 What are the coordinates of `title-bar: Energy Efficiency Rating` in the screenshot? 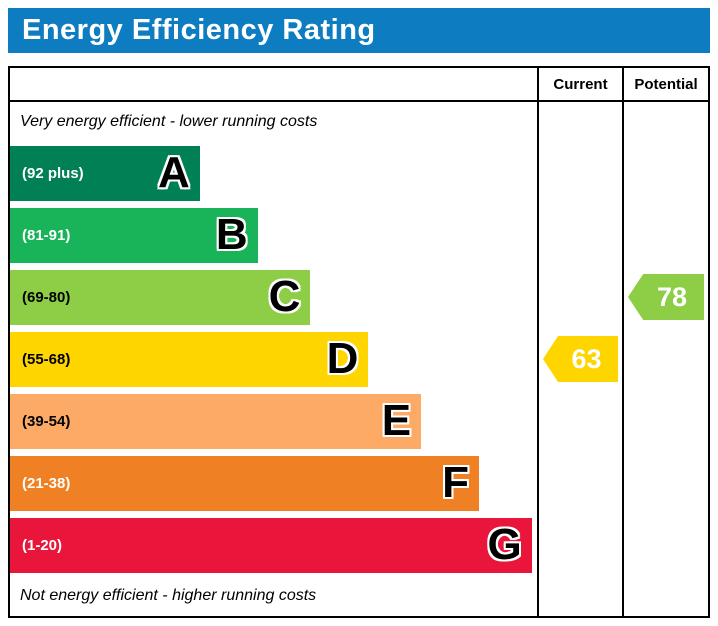 It's located at (359, 30).